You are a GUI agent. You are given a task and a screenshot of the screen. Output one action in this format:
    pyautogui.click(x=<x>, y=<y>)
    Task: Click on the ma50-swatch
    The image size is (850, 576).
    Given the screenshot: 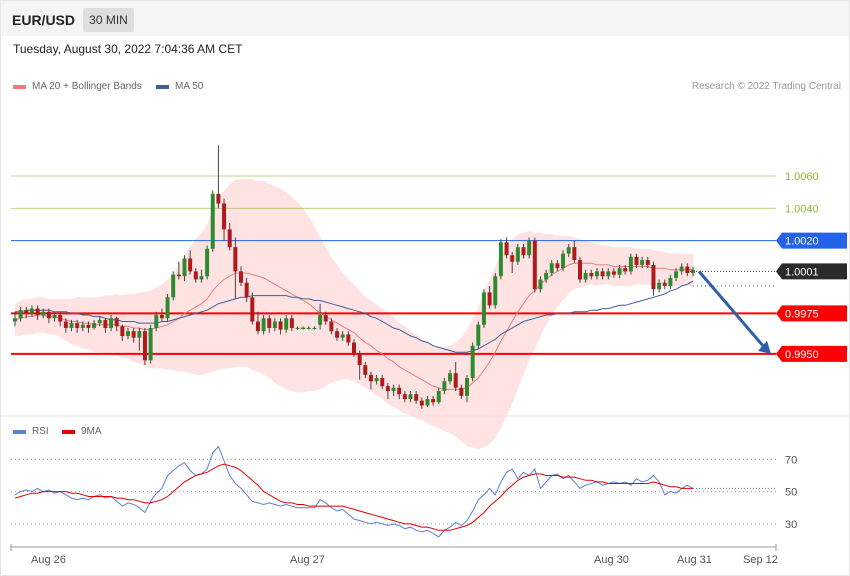 What is the action you would take?
    pyautogui.click(x=162, y=86)
    